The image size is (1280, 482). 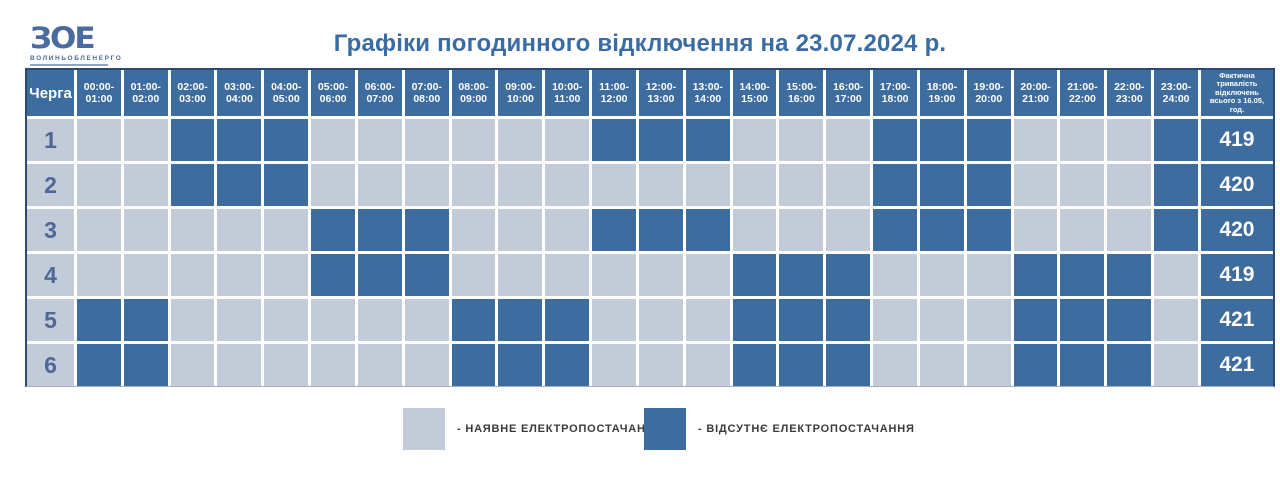 I want to click on time-slot-header: 03:00- 04:00, so click(x=239, y=93).